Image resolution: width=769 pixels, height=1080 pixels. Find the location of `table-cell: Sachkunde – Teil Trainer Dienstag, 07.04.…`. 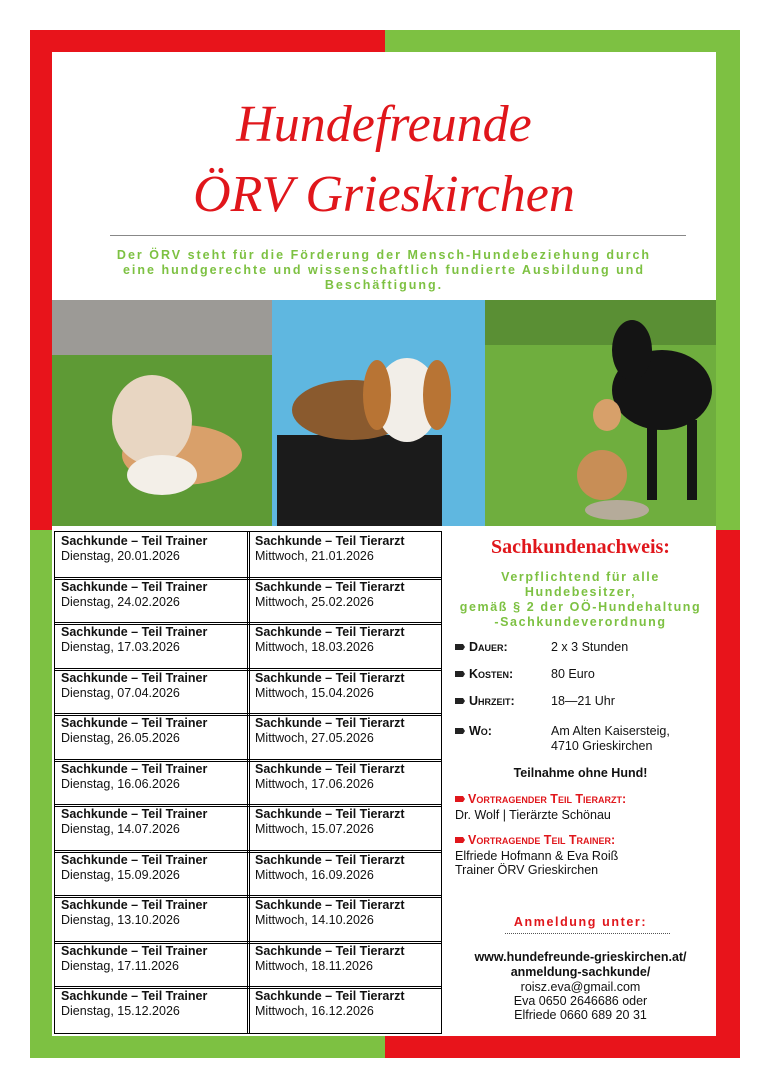

table-cell: Sachkunde – Teil Trainer Dienstag, 07.04.… is located at coordinates (134, 686).